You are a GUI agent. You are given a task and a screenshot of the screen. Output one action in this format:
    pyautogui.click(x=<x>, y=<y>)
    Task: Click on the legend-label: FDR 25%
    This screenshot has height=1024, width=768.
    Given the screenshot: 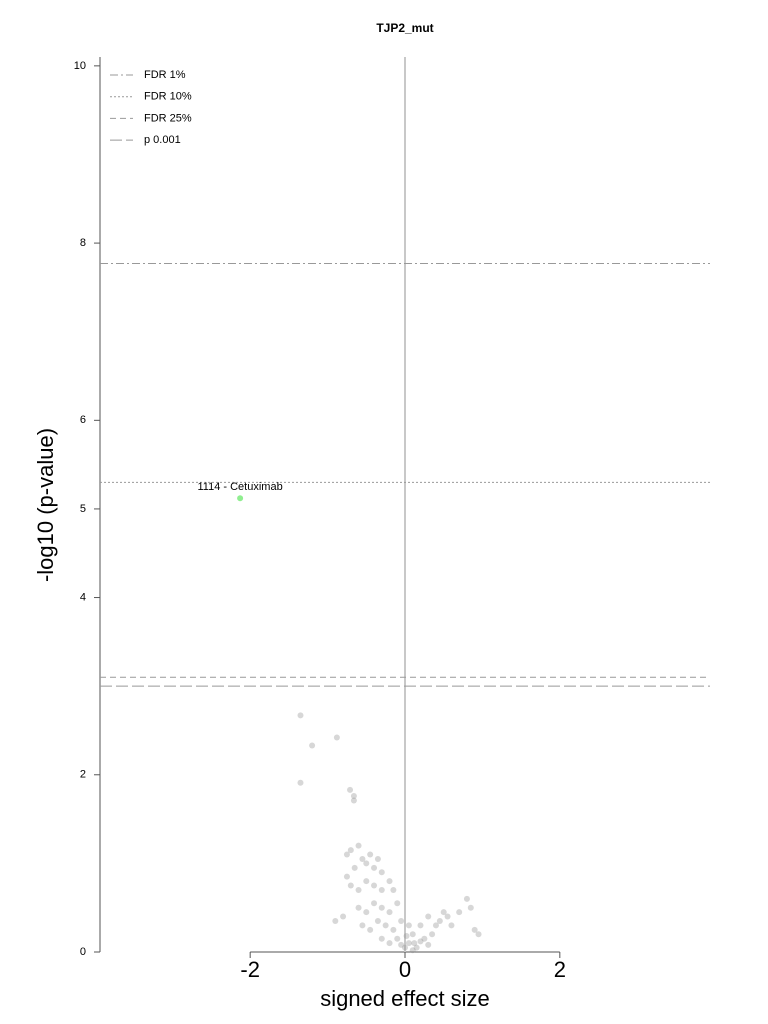 What is the action you would take?
    pyautogui.click(x=168, y=118)
    